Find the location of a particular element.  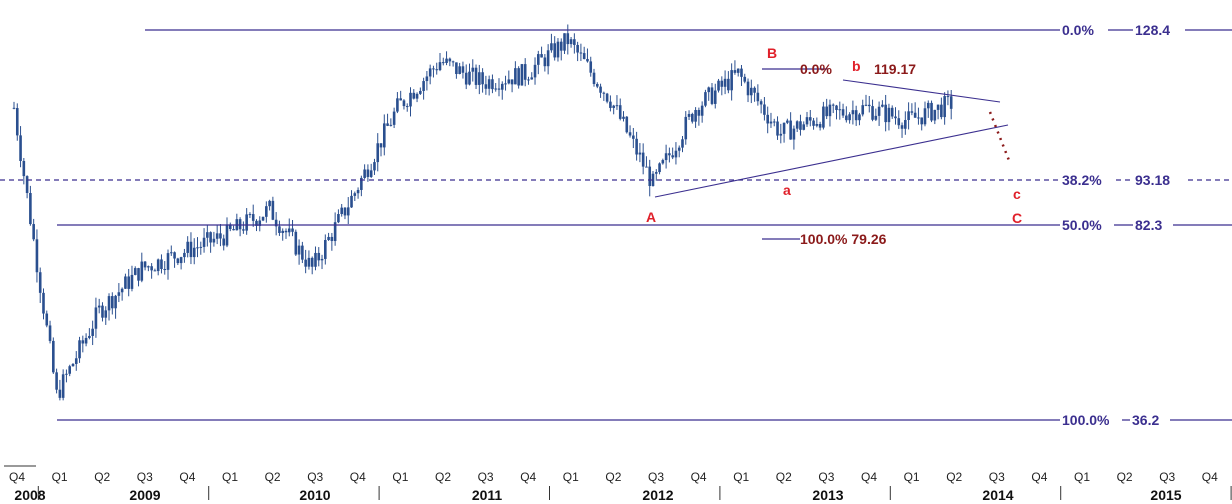

year-label: 2008 is located at coordinates (29, 495).